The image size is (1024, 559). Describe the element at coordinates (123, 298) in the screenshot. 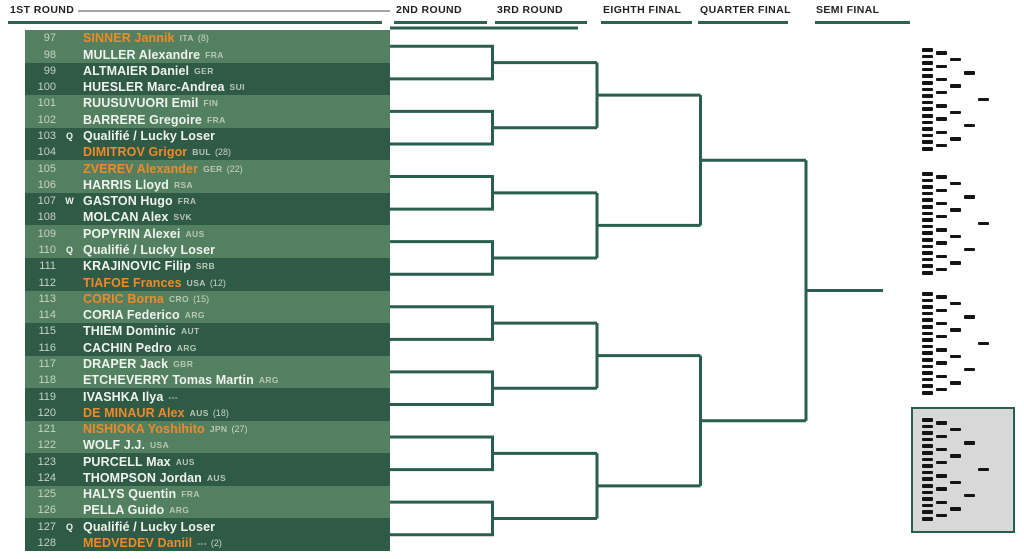

I see `player-name: CORIC Borna` at that location.